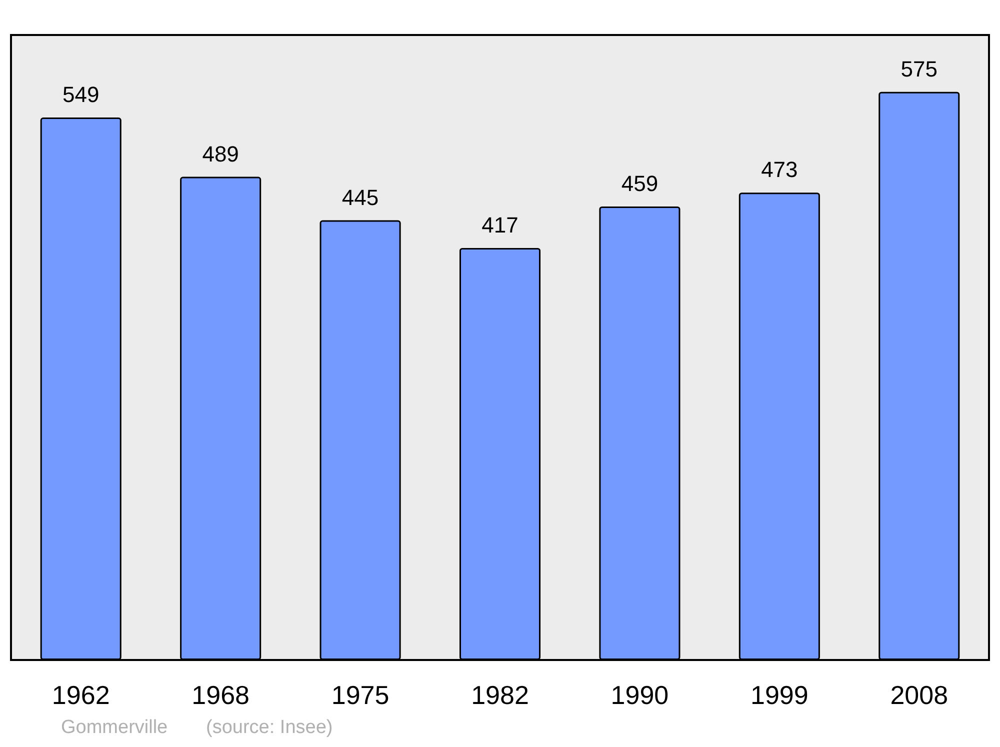  What do you see at coordinates (639, 183) in the screenshot?
I see `data-label: 459` at bounding box center [639, 183].